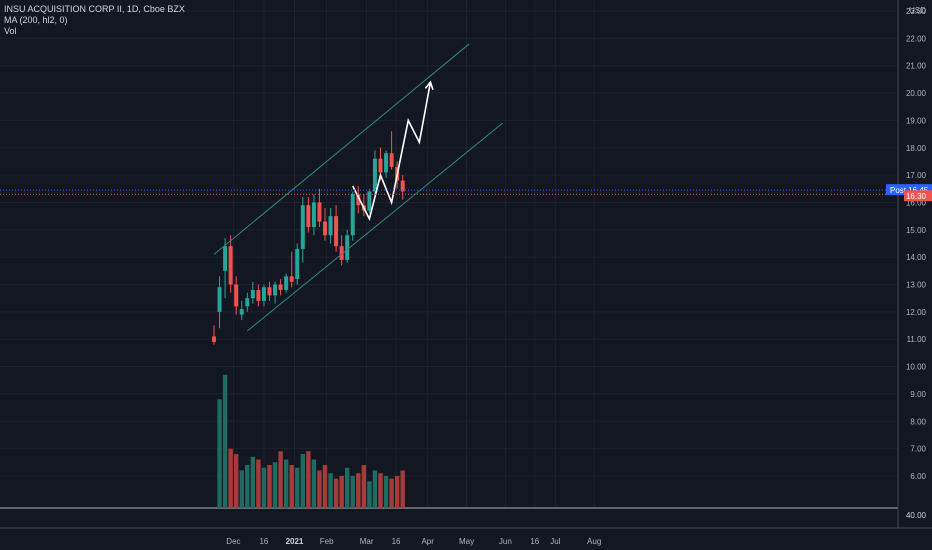 Image resolution: width=932 pixels, height=550 pixels. What do you see at coordinates (392, 151) in the screenshot?
I see `projection-arrow` at bounding box center [392, 151].